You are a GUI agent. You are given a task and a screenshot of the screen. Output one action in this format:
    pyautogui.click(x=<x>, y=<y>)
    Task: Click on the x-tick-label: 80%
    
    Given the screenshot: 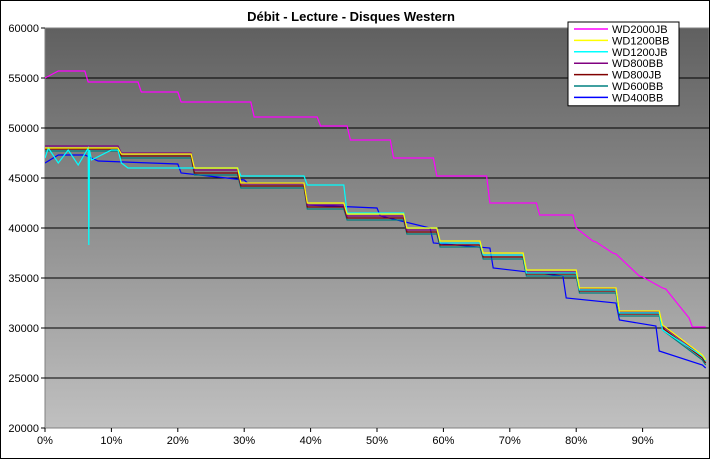 What is the action you would take?
    pyautogui.click(x=576, y=441)
    